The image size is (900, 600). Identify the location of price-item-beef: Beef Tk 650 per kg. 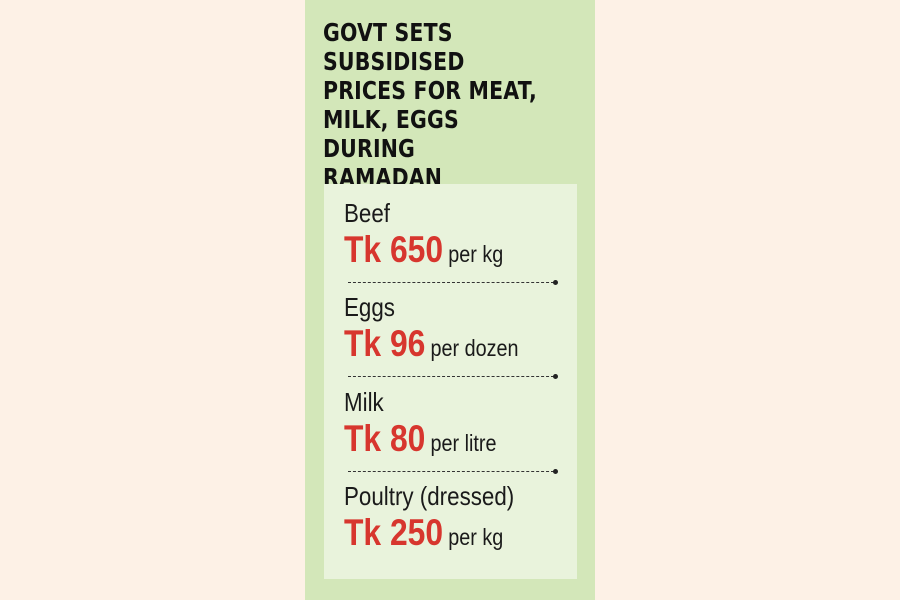
(449, 234).